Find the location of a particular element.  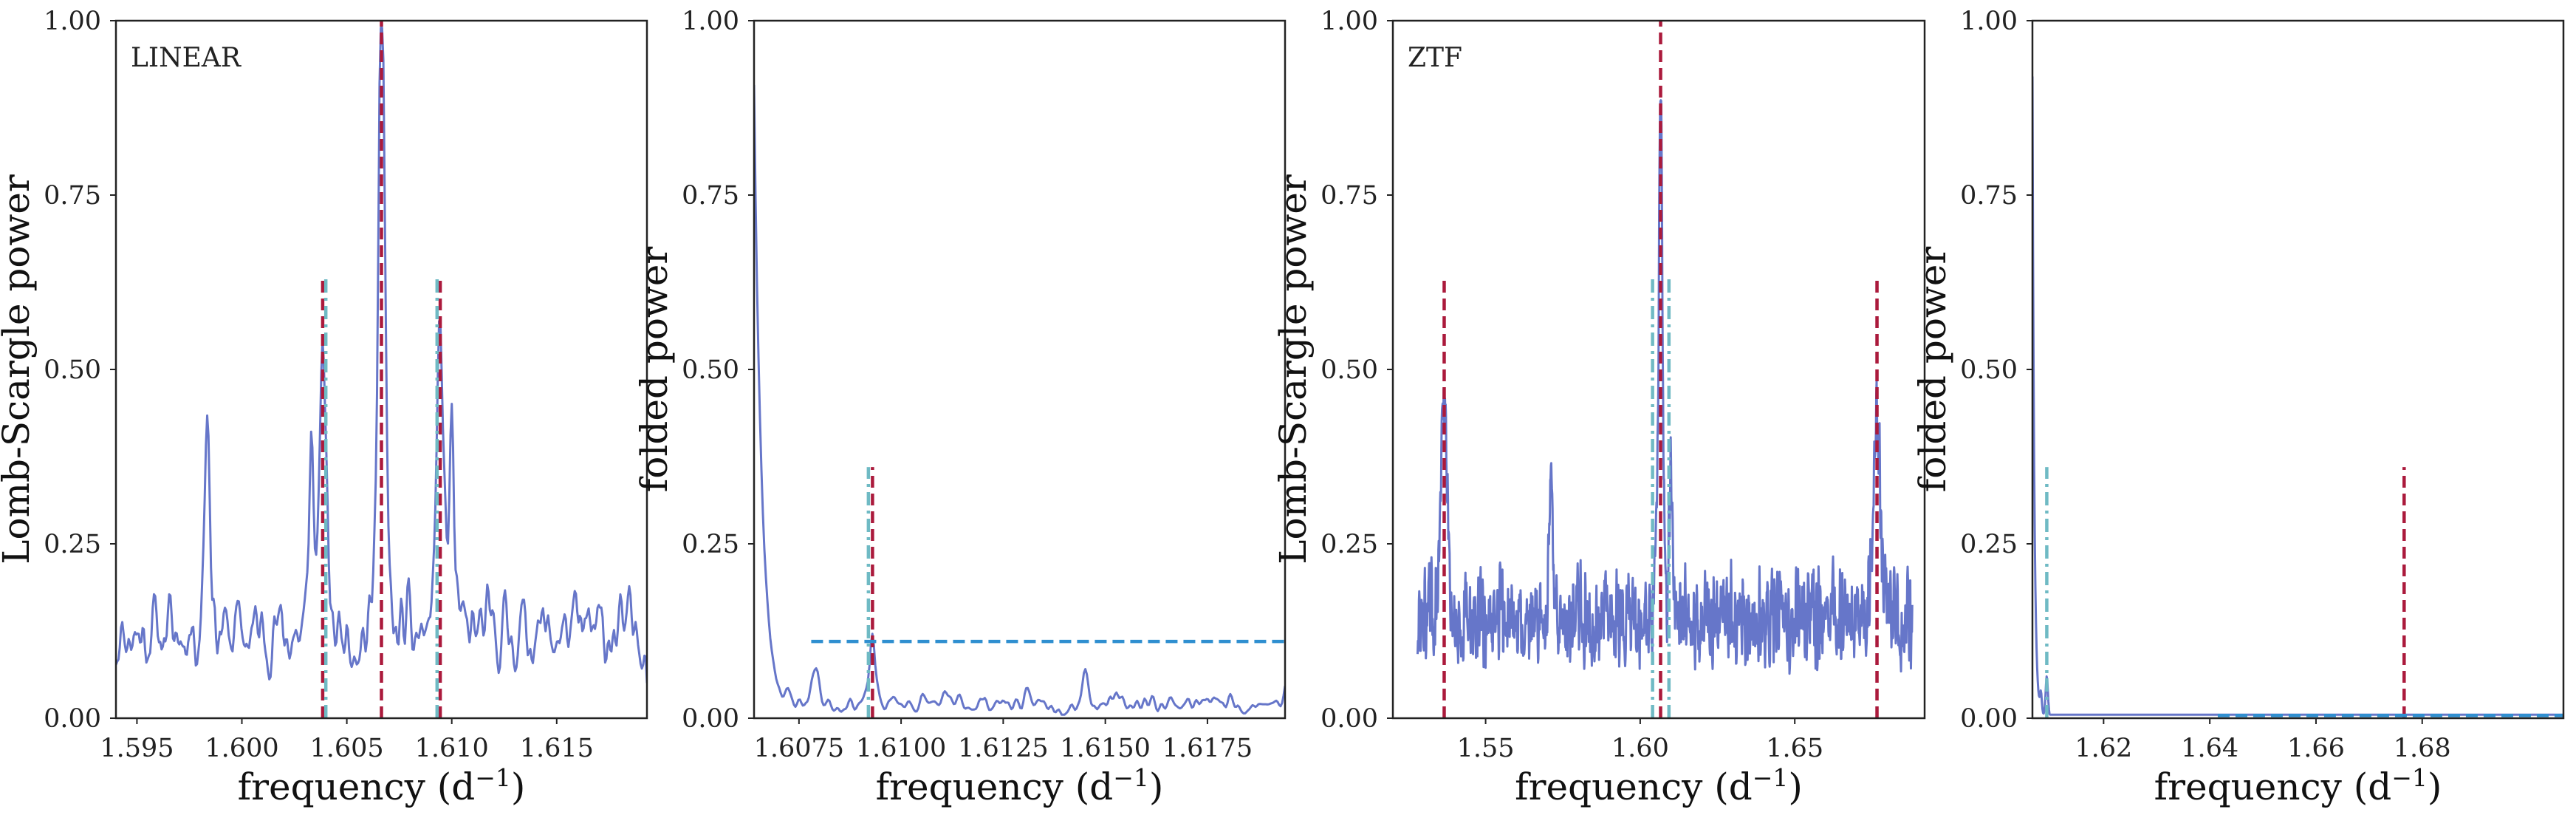

x-tick-label: 1.65 is located at coordinates (1794, 748).